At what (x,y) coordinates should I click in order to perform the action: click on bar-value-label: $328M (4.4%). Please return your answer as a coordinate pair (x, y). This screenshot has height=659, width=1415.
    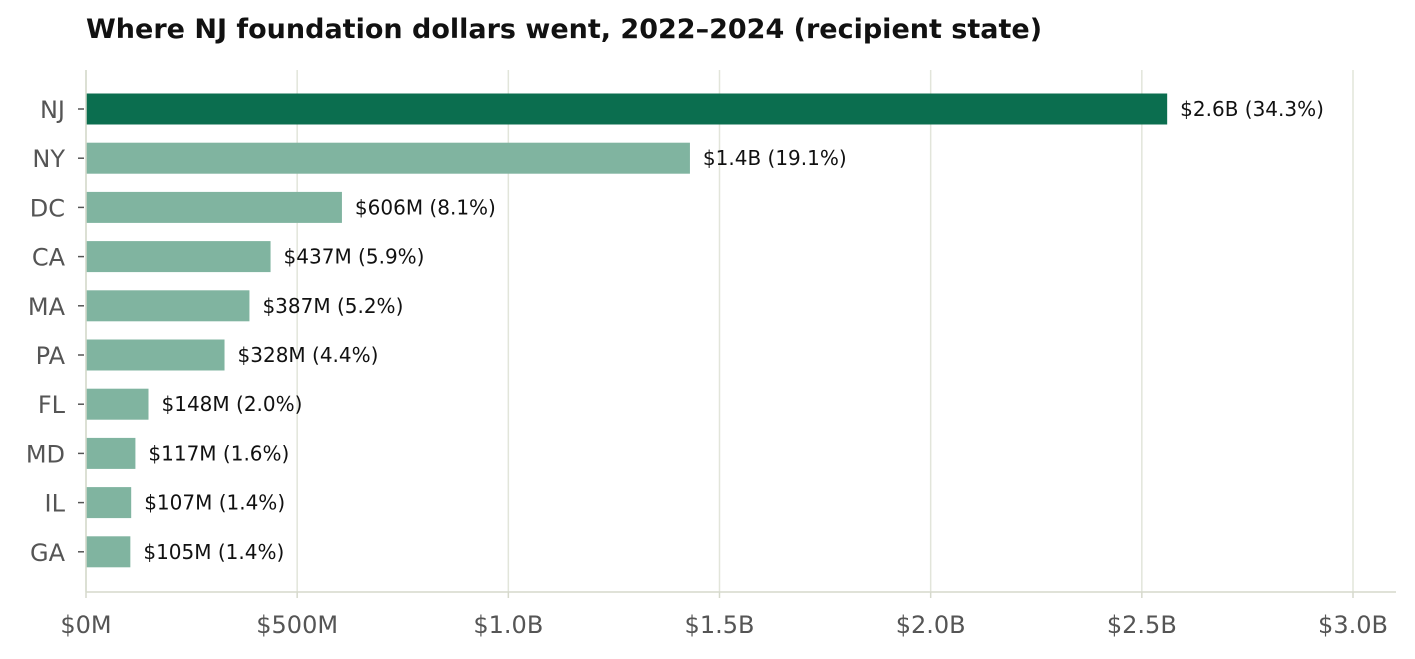
    Looking at the image, I should click on (308, 355).